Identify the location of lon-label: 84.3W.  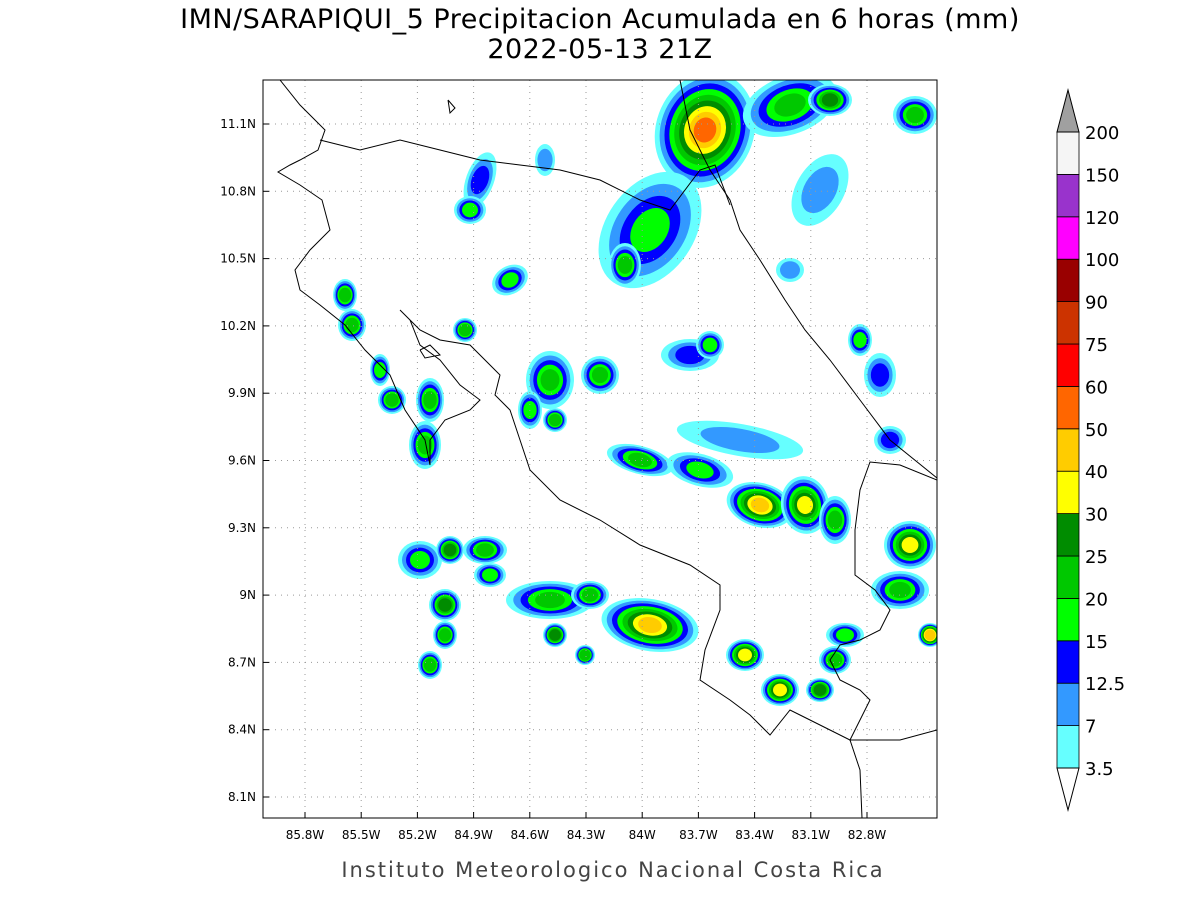
(586, 835).